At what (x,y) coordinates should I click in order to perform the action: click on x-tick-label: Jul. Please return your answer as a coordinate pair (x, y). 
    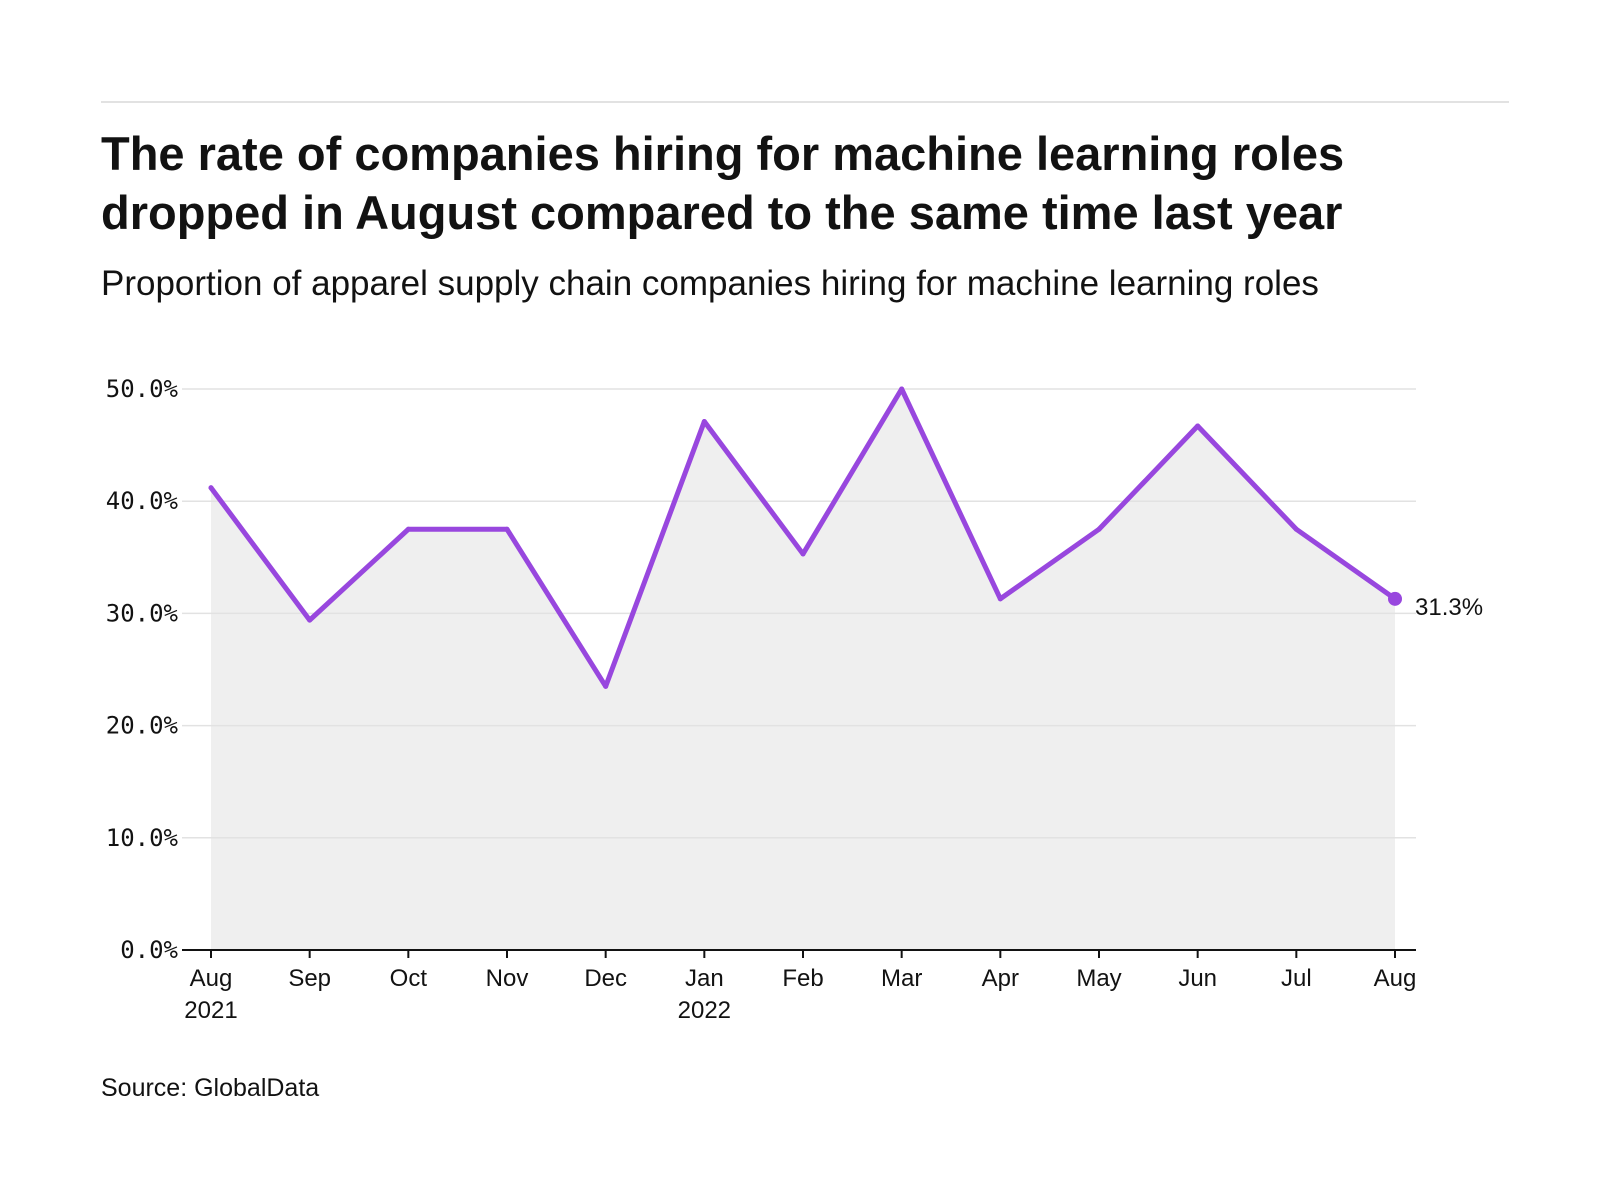
    Looking at the image, I should click on (1296, 978).